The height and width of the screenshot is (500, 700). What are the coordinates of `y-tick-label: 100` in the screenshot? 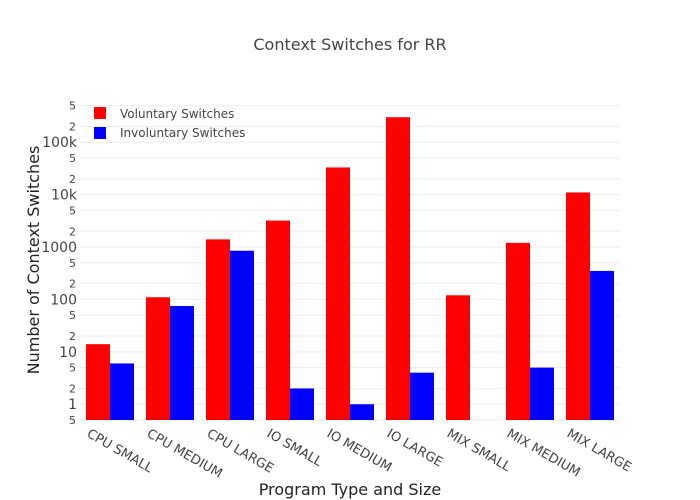 It's located at (63, 300).